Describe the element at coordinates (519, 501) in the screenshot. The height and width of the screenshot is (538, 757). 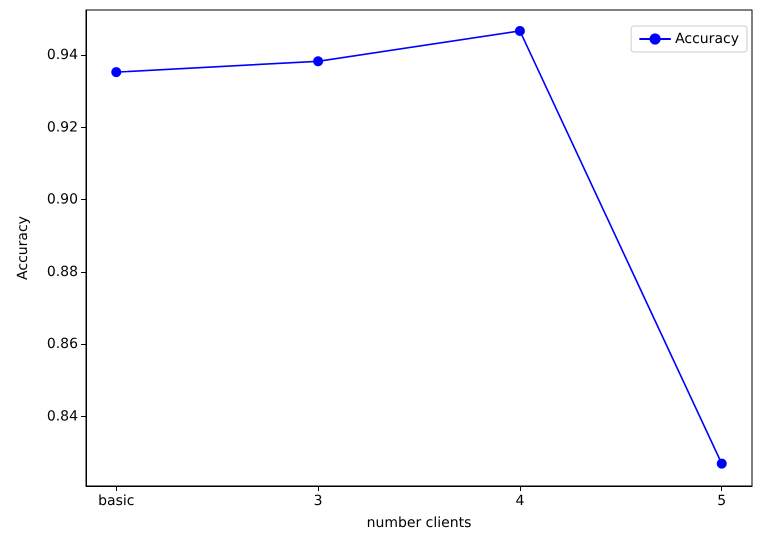
I see `x-tick-label: 4` at that location.